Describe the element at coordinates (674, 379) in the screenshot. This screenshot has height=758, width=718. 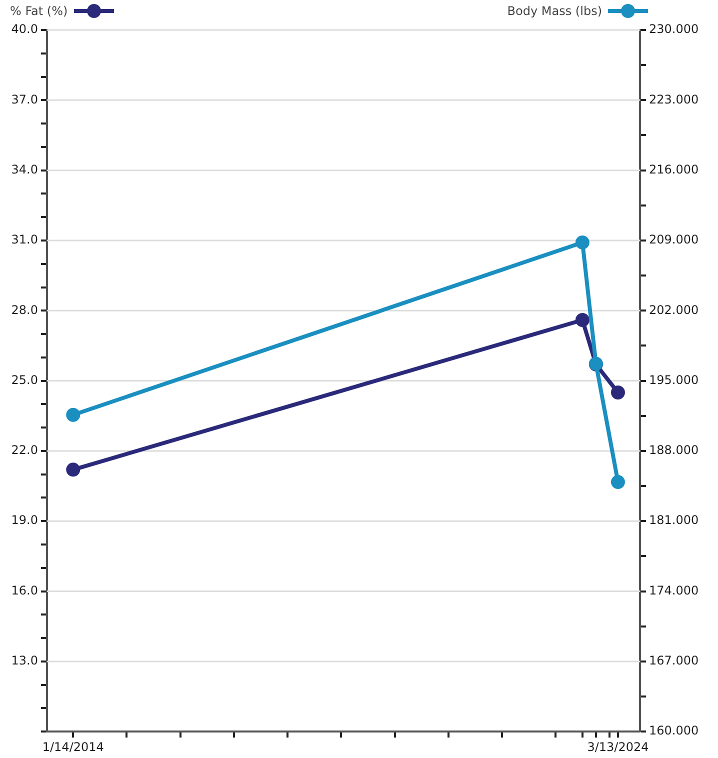
I see `y2-tick-label: 195.000` at that location.